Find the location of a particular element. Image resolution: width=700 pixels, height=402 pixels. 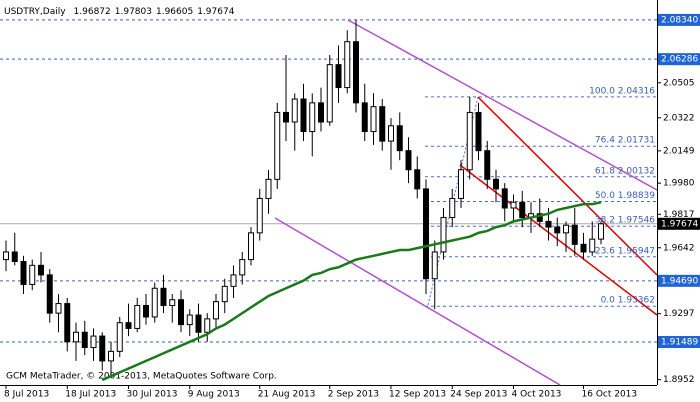

fib-label: 38.2 1.97546 is located at coordinates (625, 221).